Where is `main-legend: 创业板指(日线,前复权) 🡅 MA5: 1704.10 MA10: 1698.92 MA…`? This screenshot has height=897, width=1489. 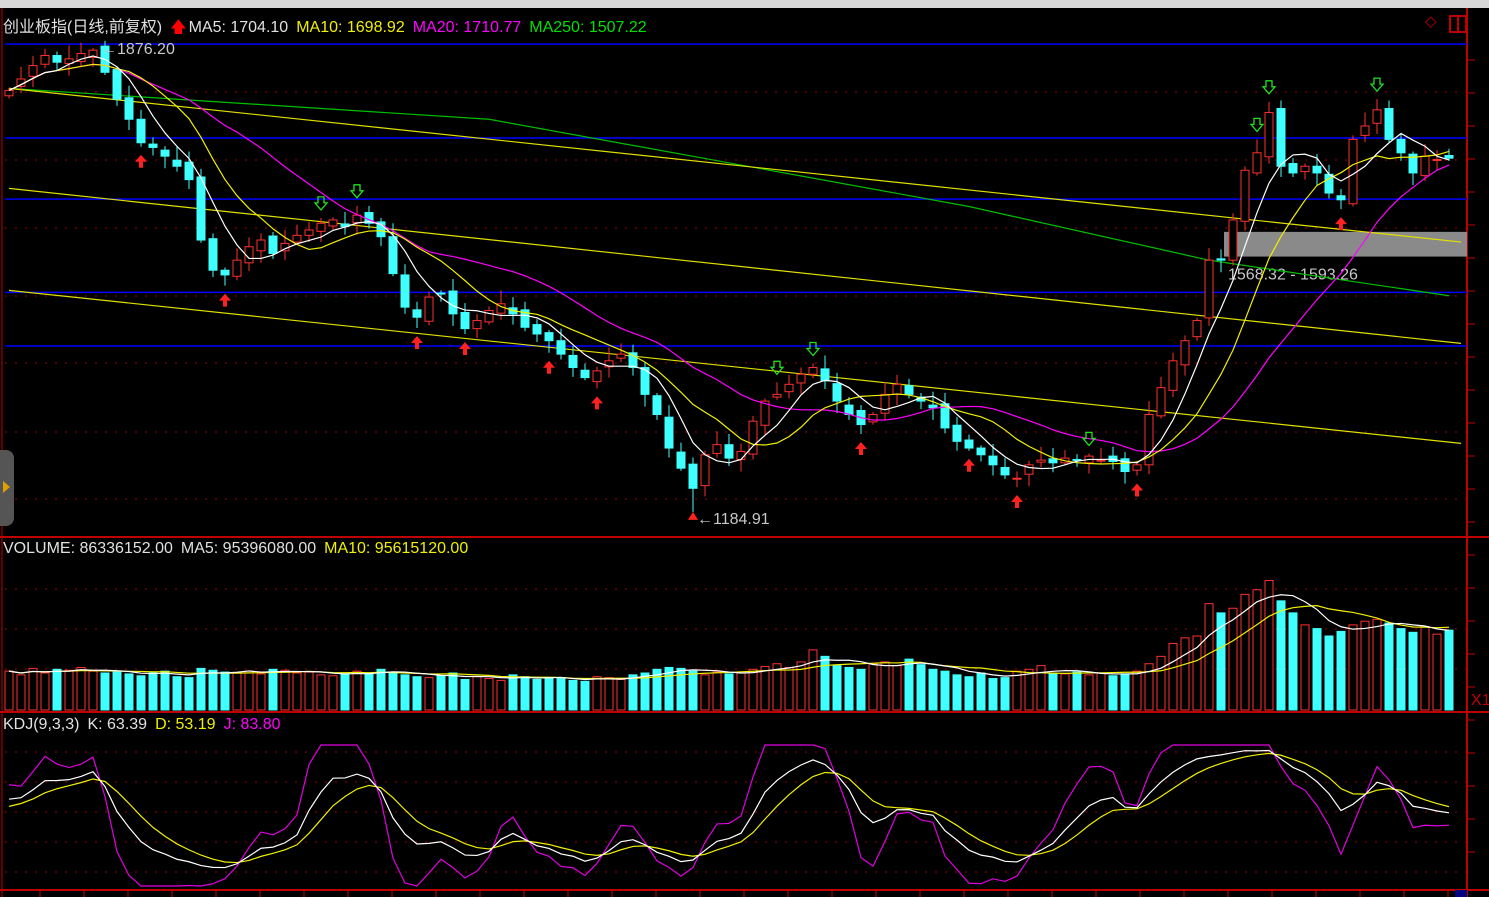 main-legend: 创业板指(日线,前复权) 🡅 MA5: 1704.10 MA10: 1698.92 MA… is located at coordinates (329, 28).